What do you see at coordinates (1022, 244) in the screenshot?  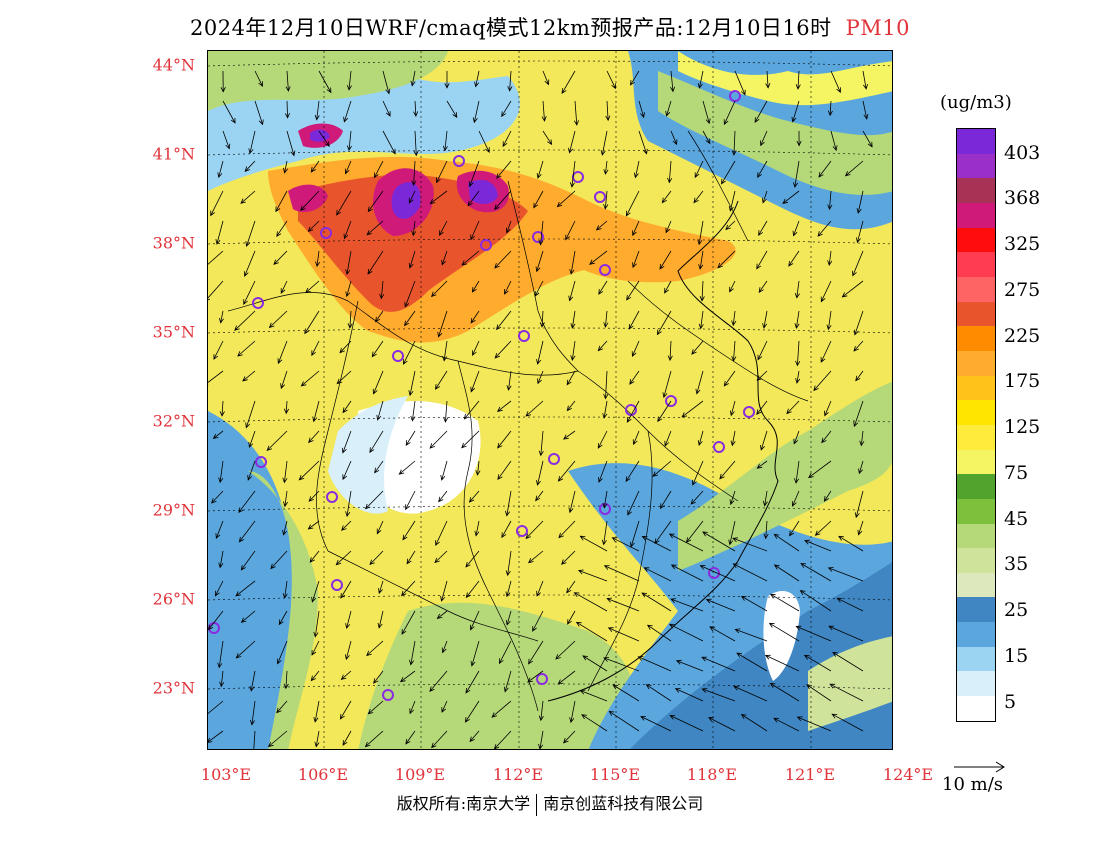 I see `legend-label-325: 325` at bounding box center [1022, 244].